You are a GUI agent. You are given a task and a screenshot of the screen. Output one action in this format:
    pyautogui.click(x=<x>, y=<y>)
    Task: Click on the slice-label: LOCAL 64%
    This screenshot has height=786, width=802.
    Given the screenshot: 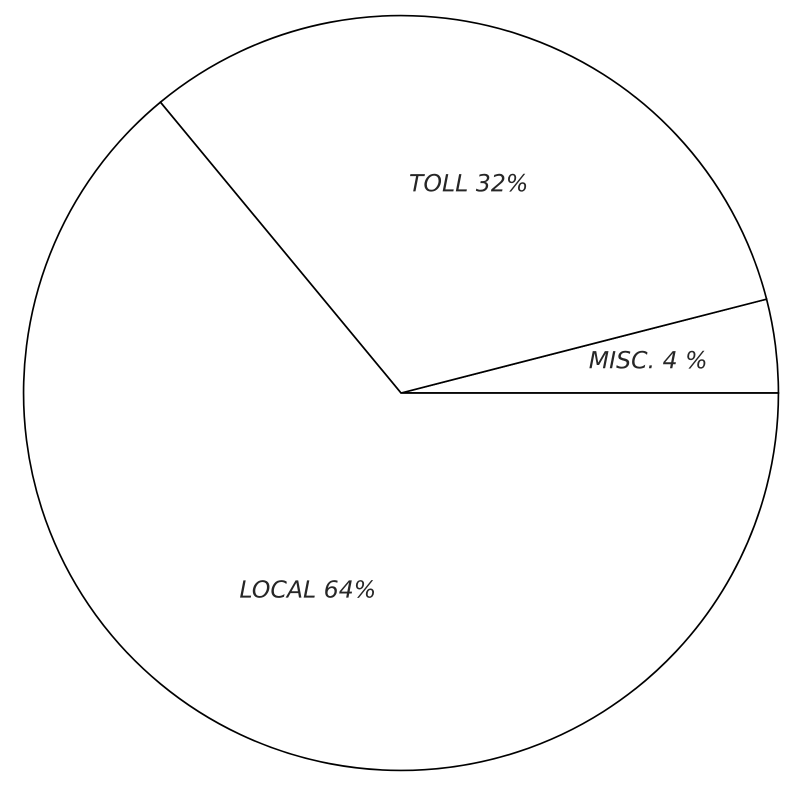 What is the action you would take?
    pyautogui.click(x=307, y=589)
    